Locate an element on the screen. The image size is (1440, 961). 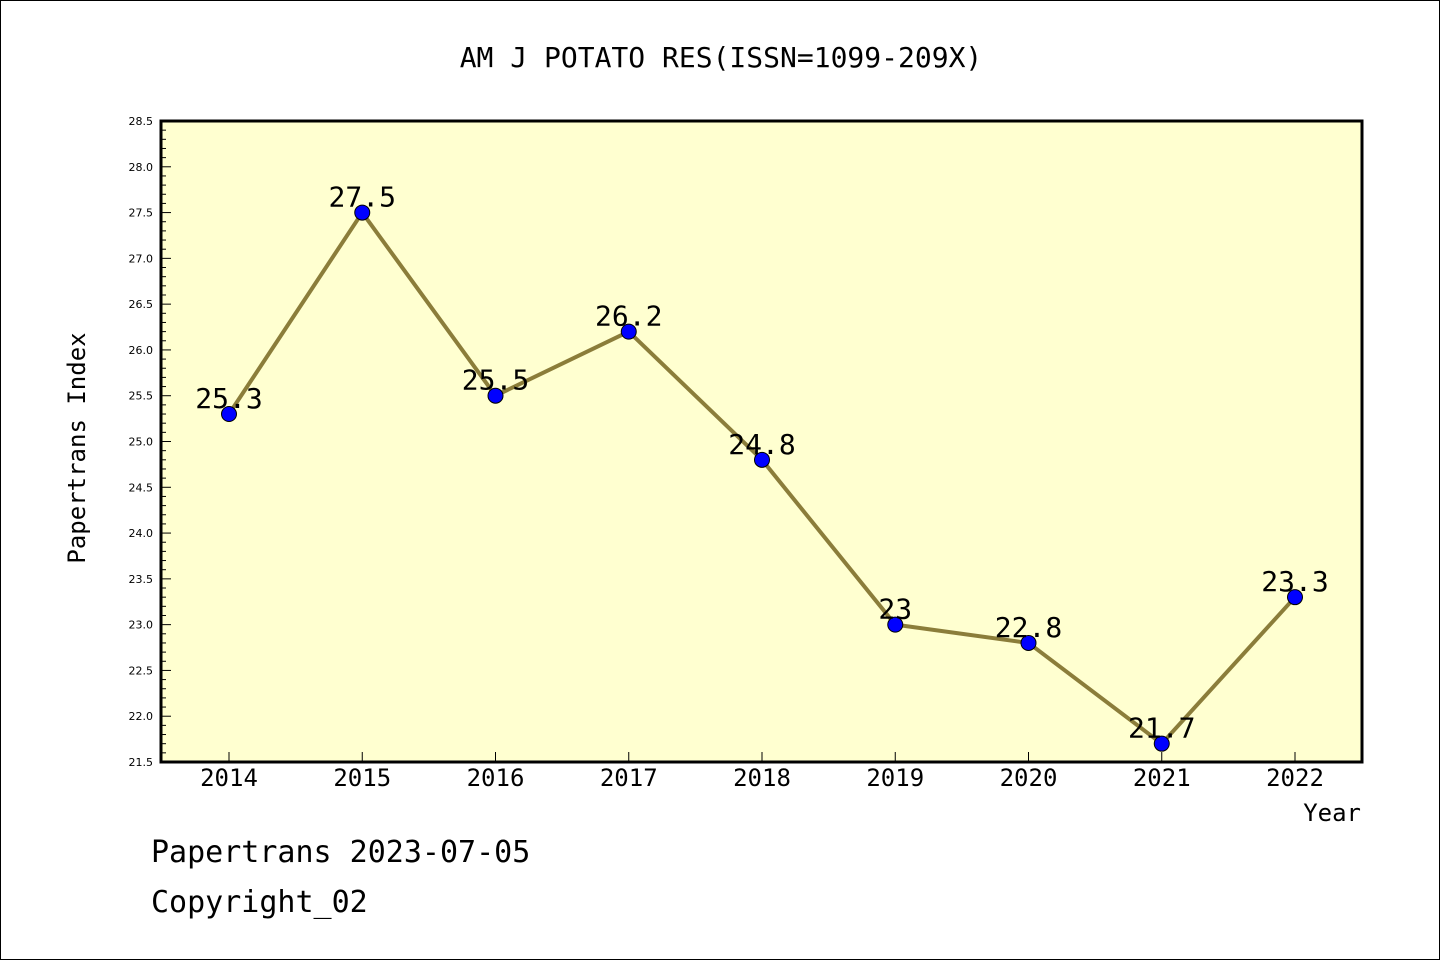
y-tick-label: 24.0 is located at coordinates (141, 533).